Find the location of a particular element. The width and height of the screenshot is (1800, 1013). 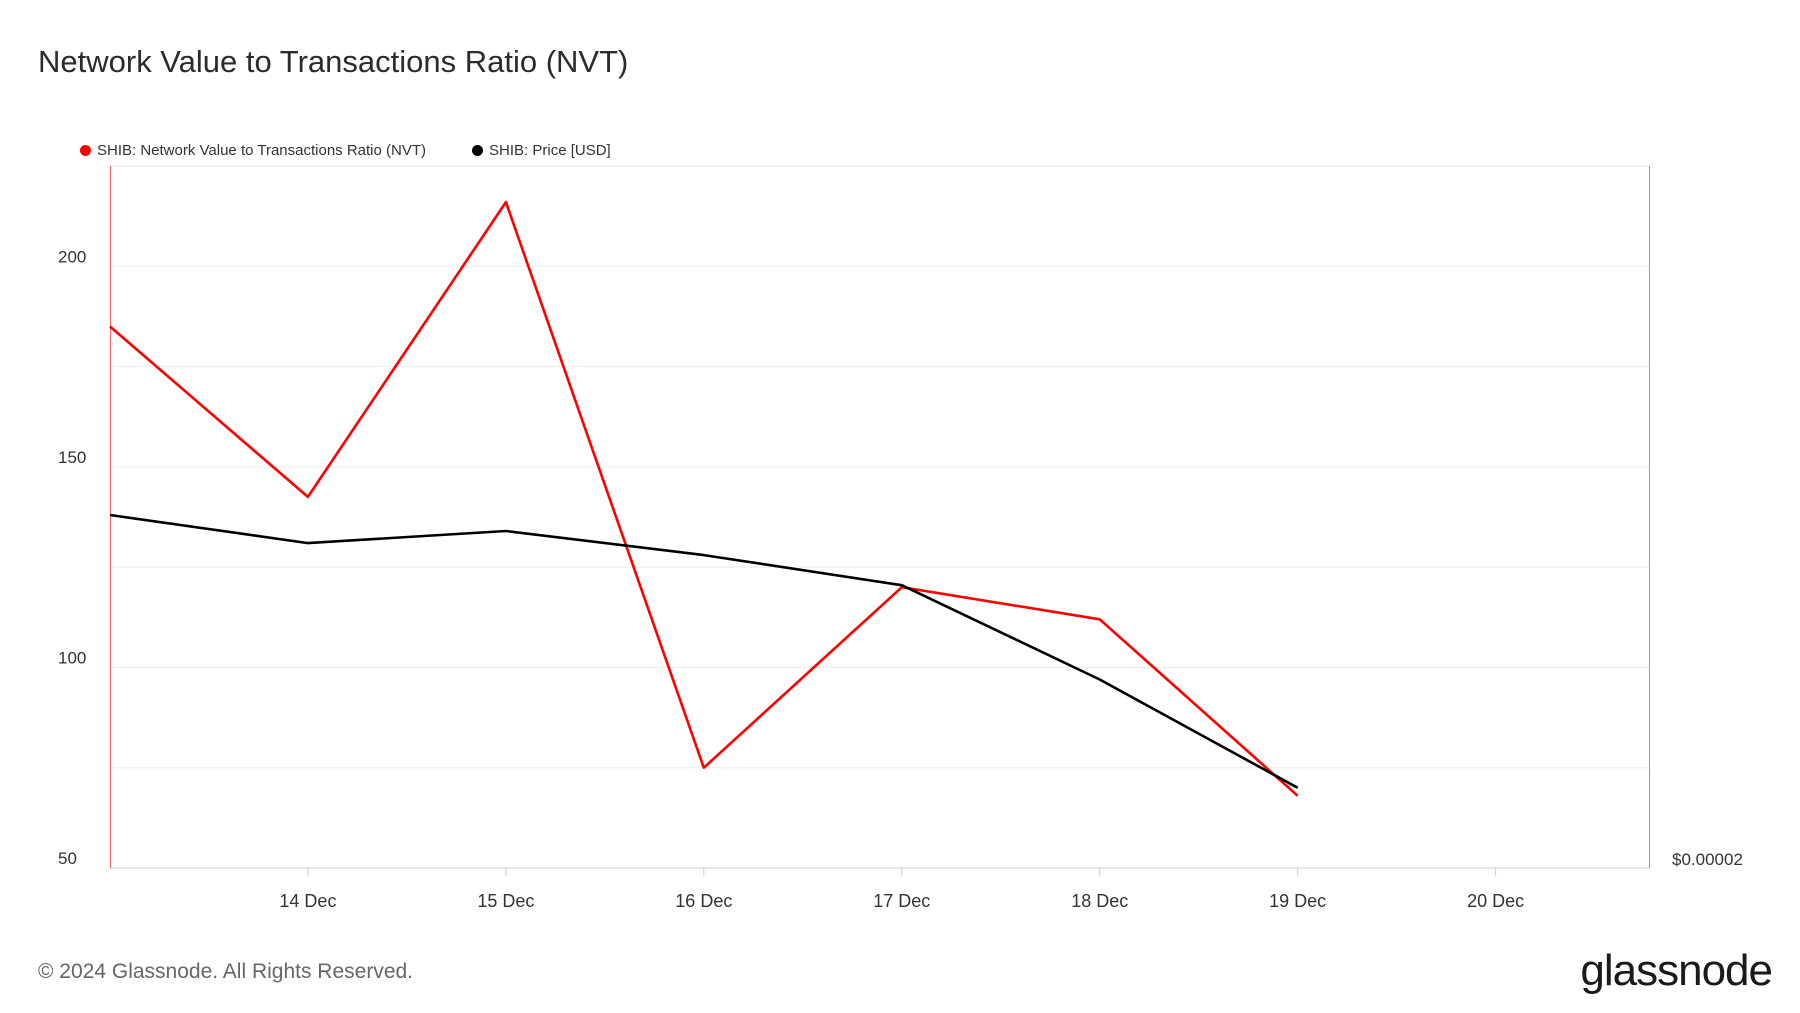

y-tick-label: 100 is located at coordinates (72, 657).